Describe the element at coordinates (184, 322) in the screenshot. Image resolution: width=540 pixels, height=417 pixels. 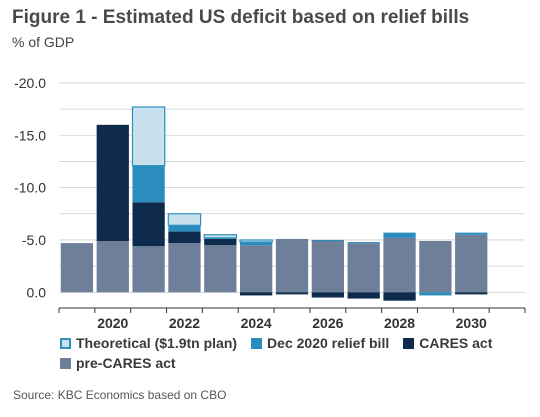
I see `x-tick-label: 2022` at that location.